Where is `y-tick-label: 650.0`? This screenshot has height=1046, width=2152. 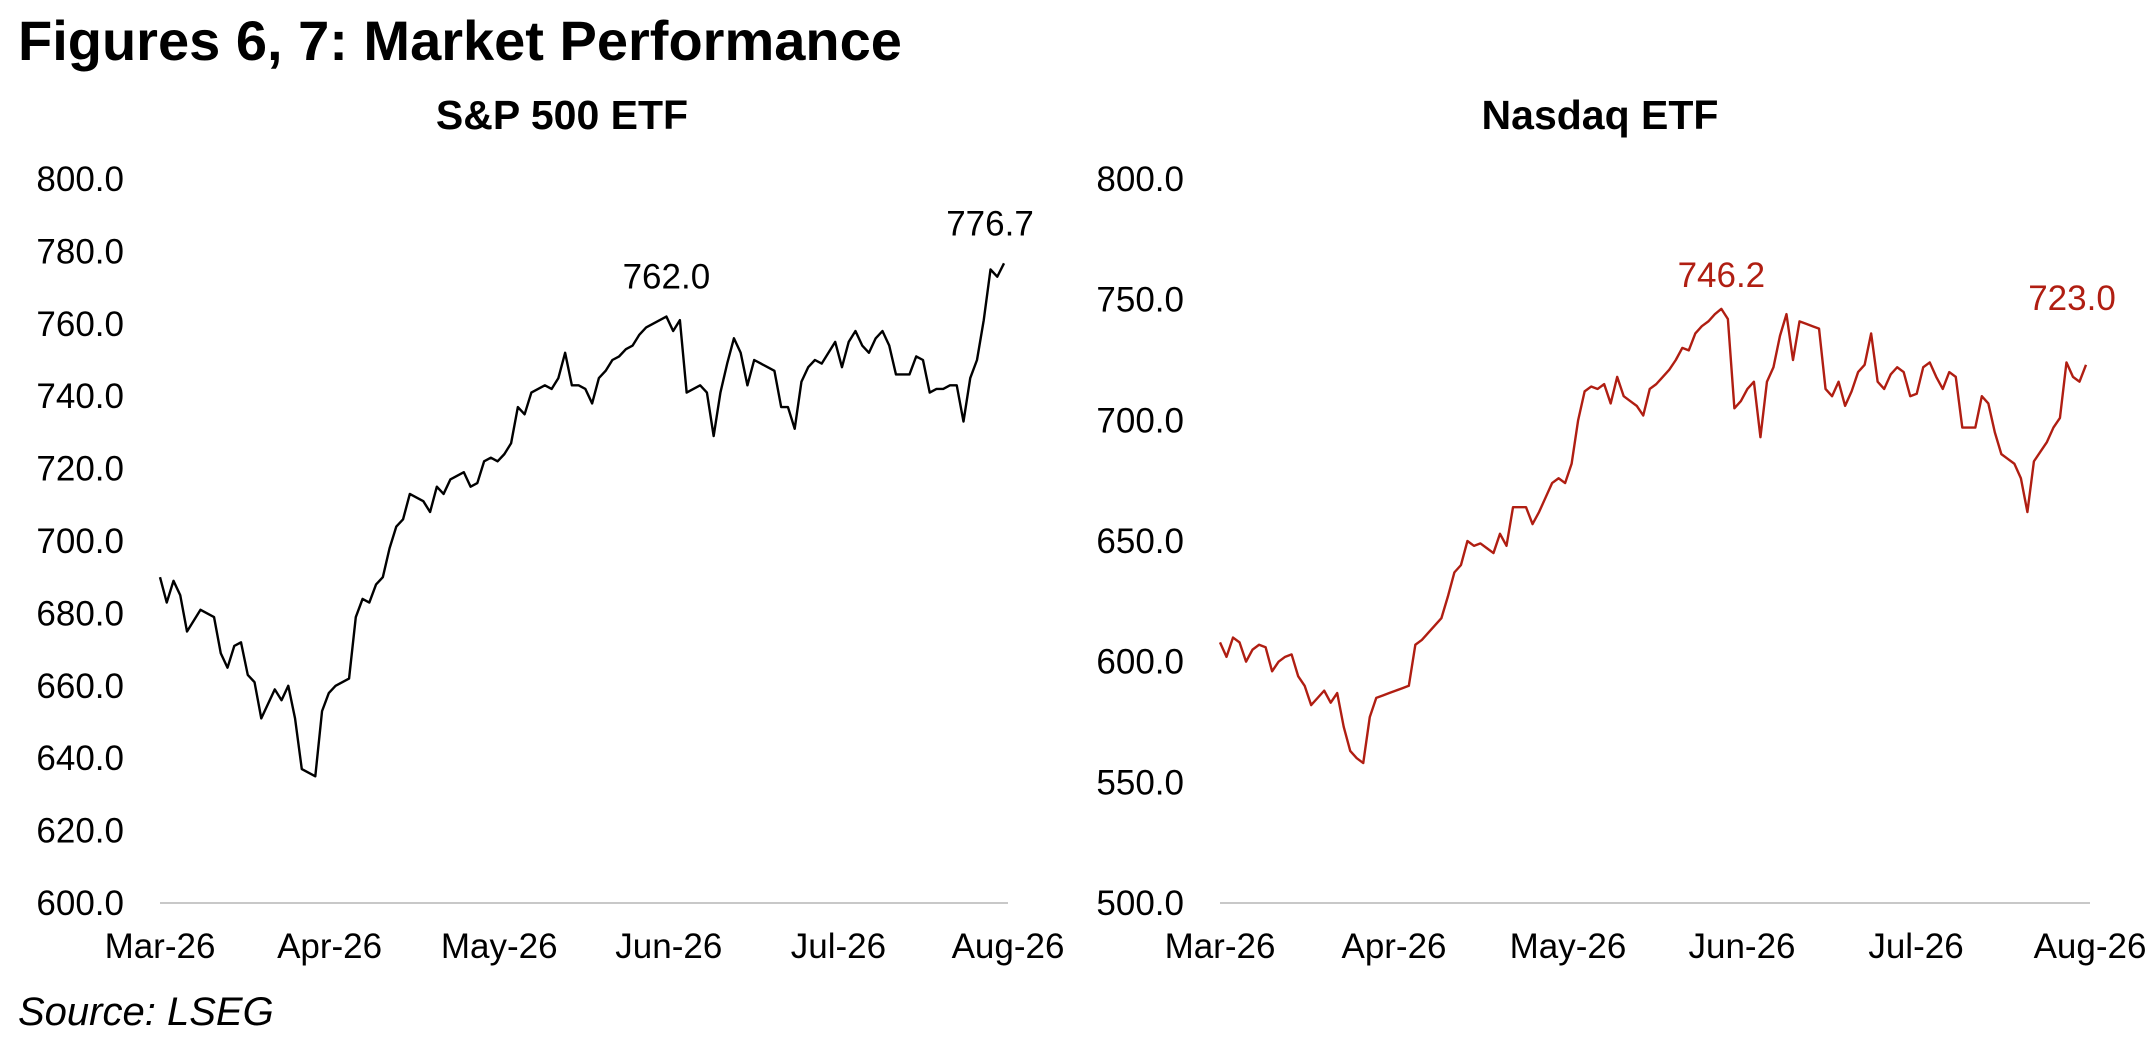 y-tick-label: 650.0 is located at coordinates (1140, 541).